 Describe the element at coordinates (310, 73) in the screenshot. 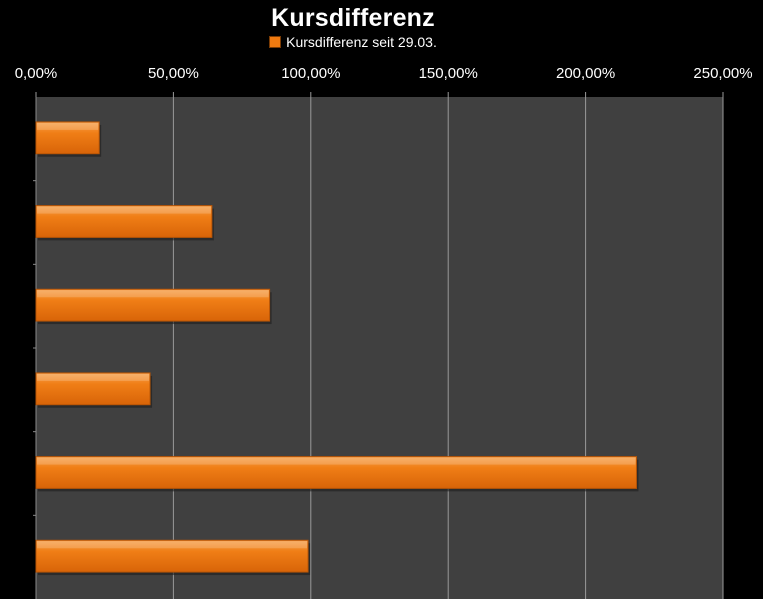

I see `x-tick-label: 100,00%` at that location.